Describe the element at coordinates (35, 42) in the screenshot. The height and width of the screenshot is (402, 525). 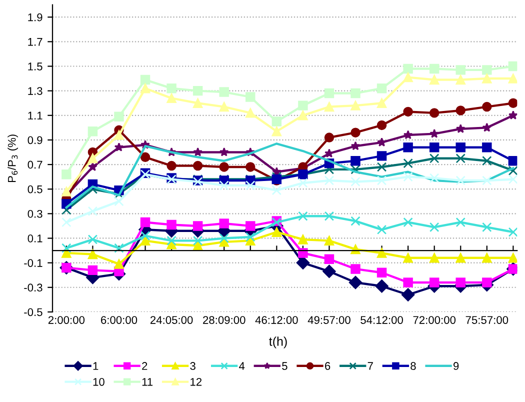
I see `y-tick-label: 1.7` at that location.